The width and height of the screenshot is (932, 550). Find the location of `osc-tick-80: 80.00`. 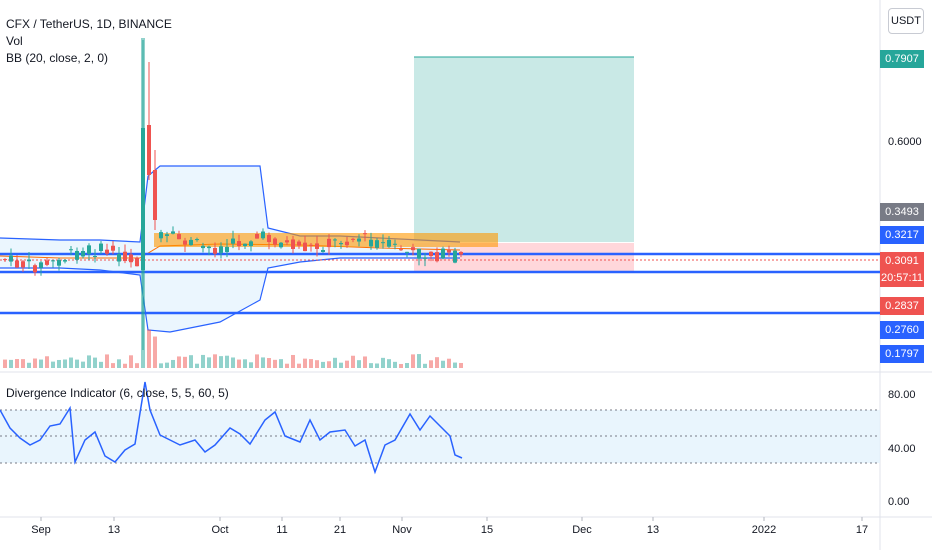

osc-tick-80: 80.00 is located at coordinates (902, 395).